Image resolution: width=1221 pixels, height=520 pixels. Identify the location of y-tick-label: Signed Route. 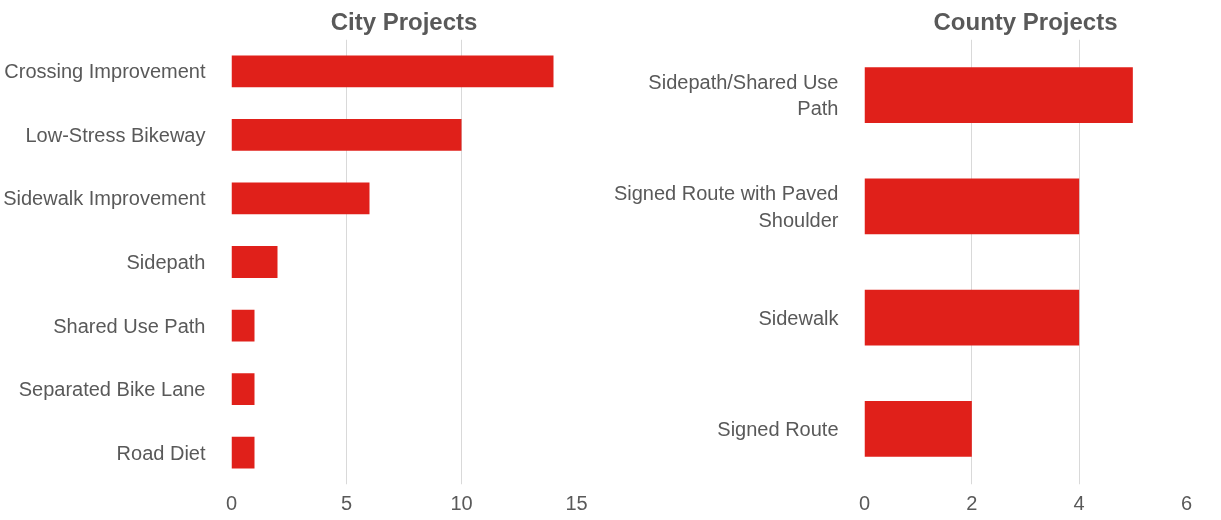
(778, 428).